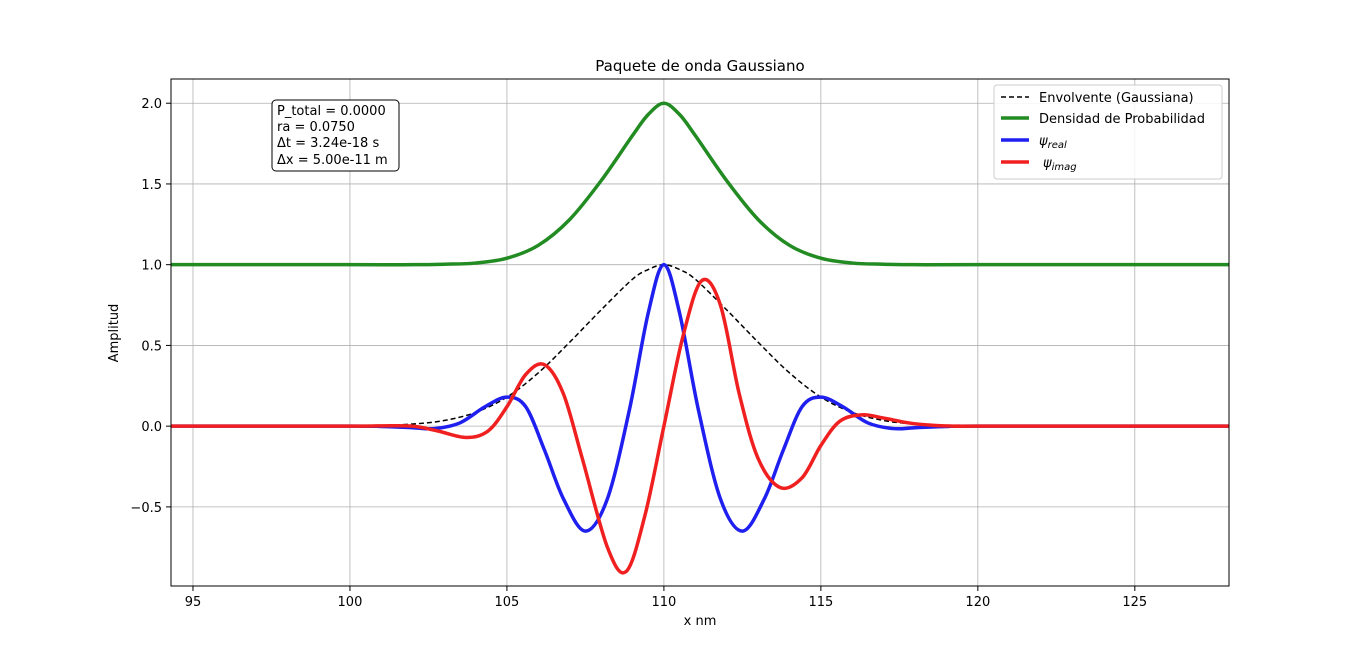 The image size is (1366, 657). What do you see at coordinates (193, 602) in the screenshot?
I see `x-tick-label: 95` at bounding box center [193, 602].